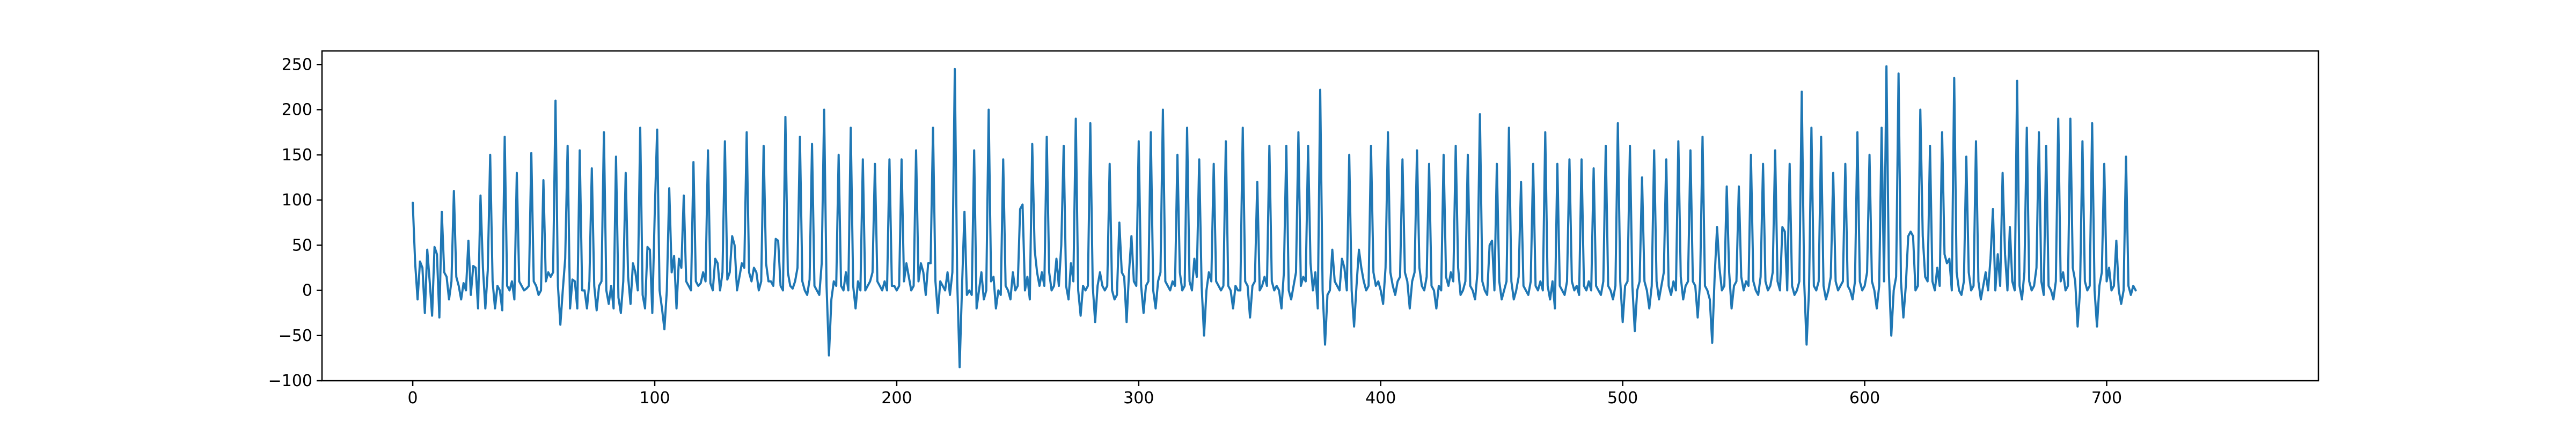  I want to click on y-tick-label: 250, so click(297, 64).